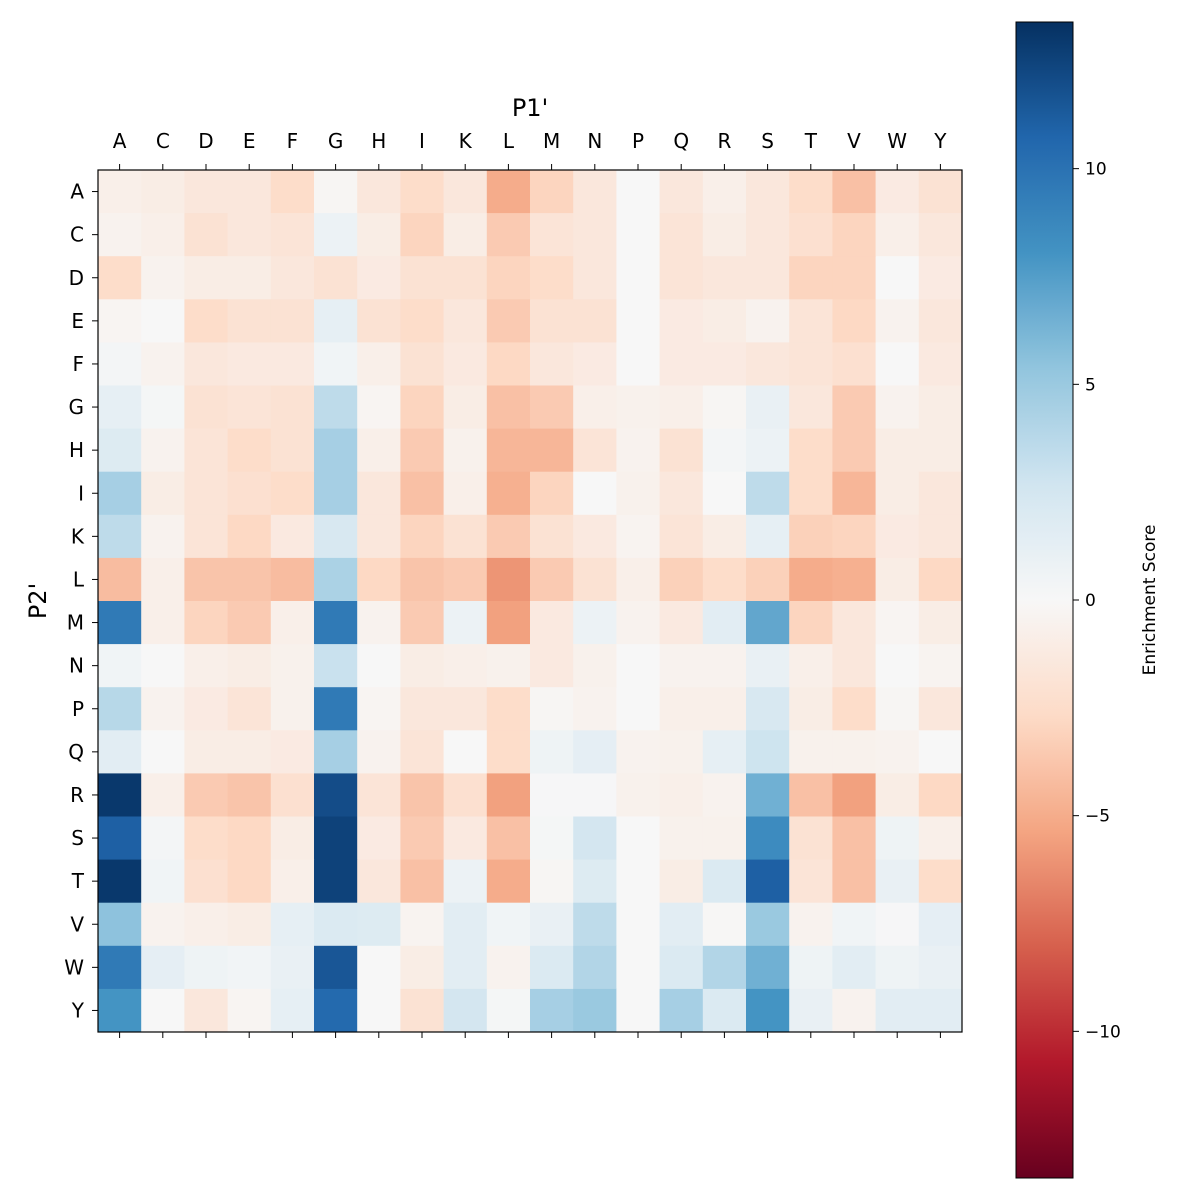  I want to click on y-tick-label: N, so click(76, 666).